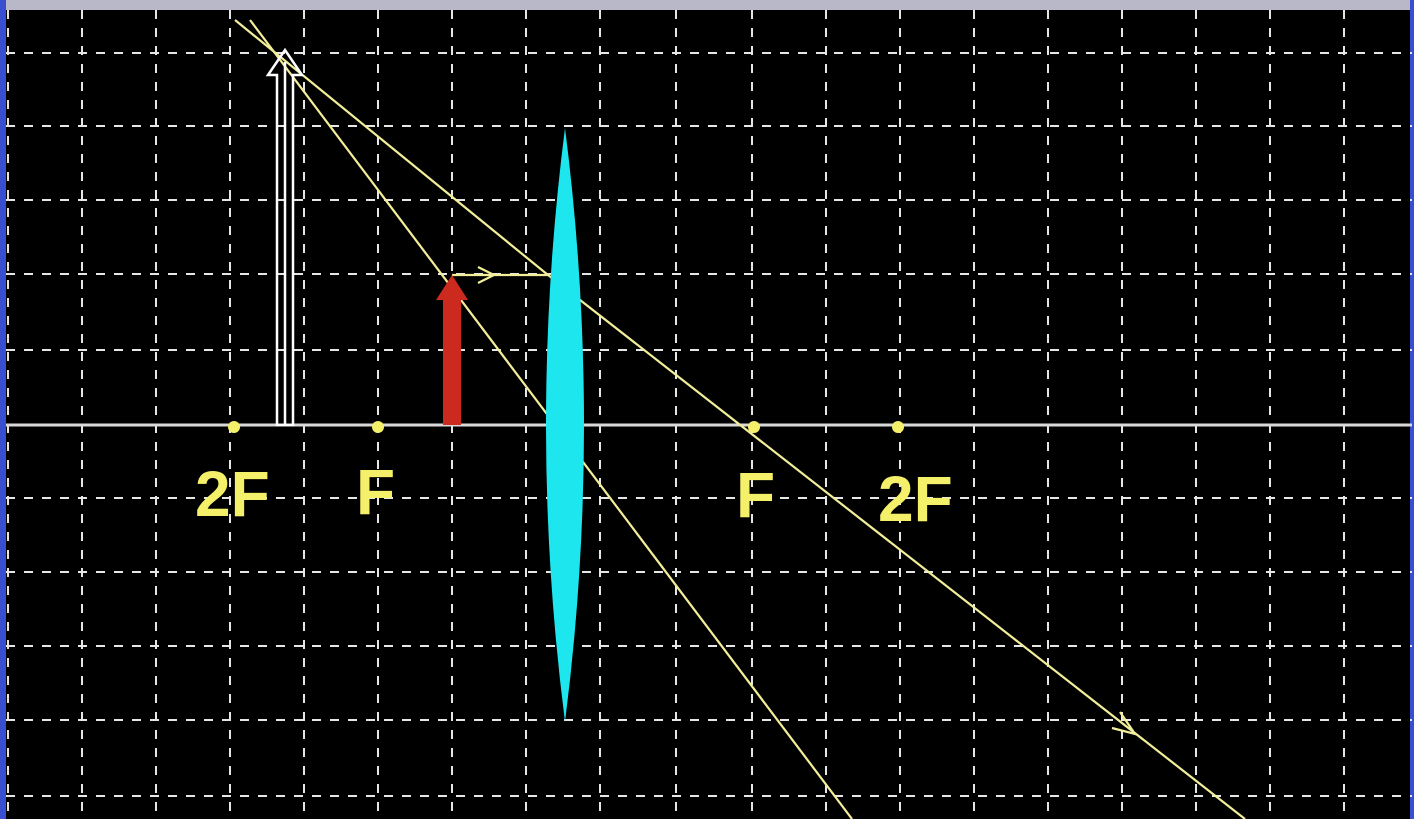 The height and width of the screenshot is (819, 1414). What do you see at coordinates (378, 427) in the screenshot?
I see `focal-point-left-f` at bounding box center [378, 427].